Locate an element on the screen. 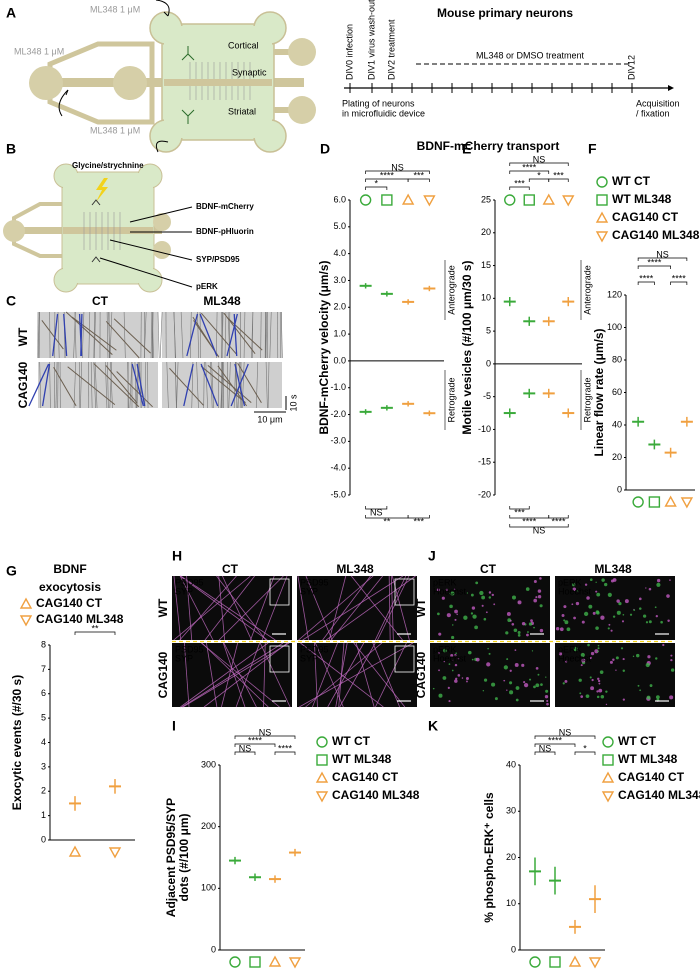 The image size is (700, 979). stain-label: PSD95 is located at coordinates (314, 649).